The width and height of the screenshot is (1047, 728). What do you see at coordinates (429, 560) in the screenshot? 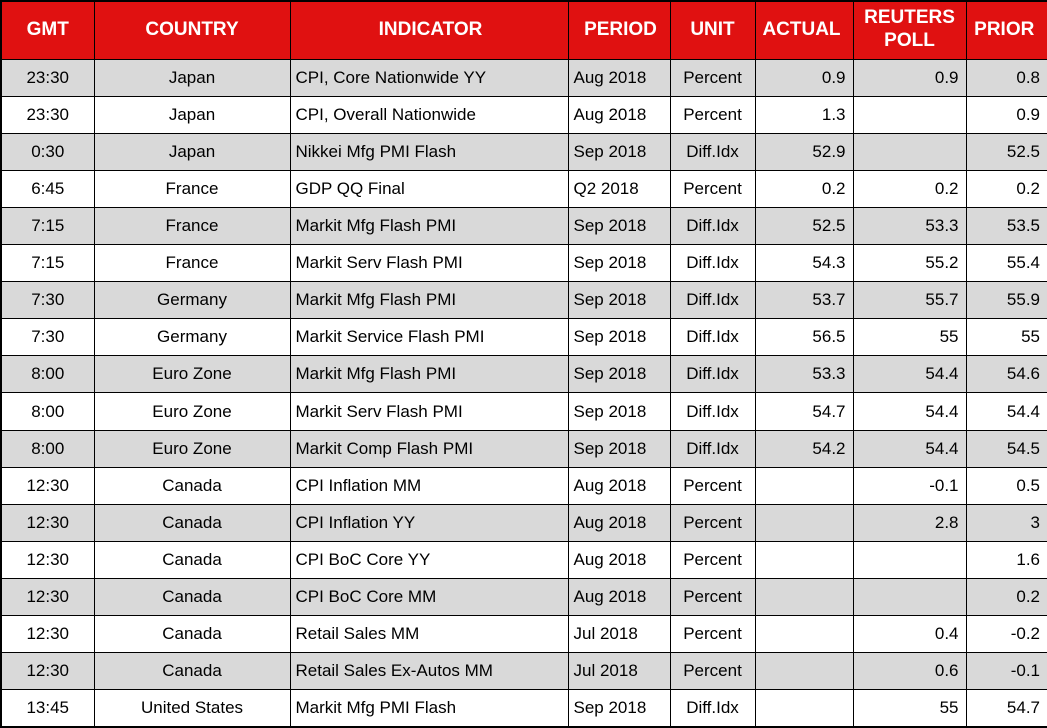
I see `cell-indicator: CPI BoC Core YY` at bounding box center [429, 560].